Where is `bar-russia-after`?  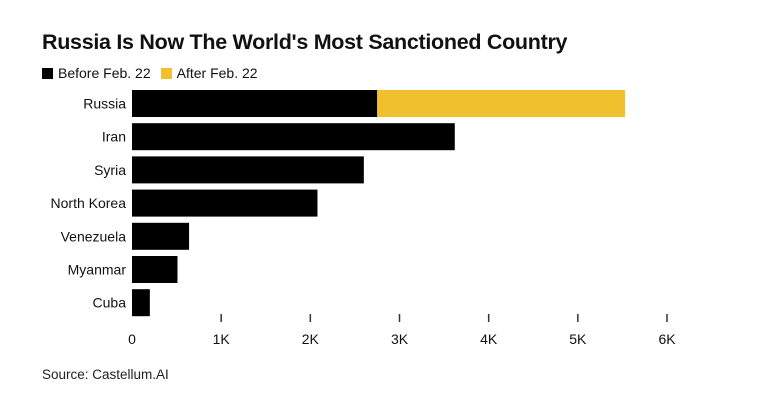 bar-russia-after is located at coordinates (501, 103).